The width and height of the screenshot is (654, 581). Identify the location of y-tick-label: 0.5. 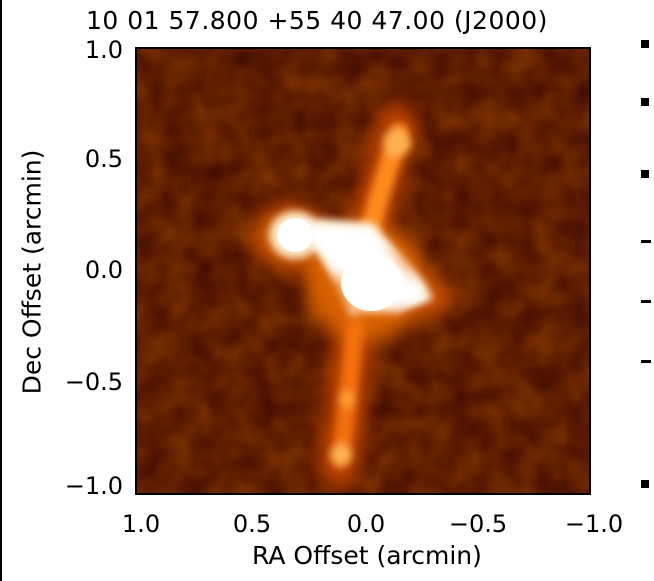
(103, 159).